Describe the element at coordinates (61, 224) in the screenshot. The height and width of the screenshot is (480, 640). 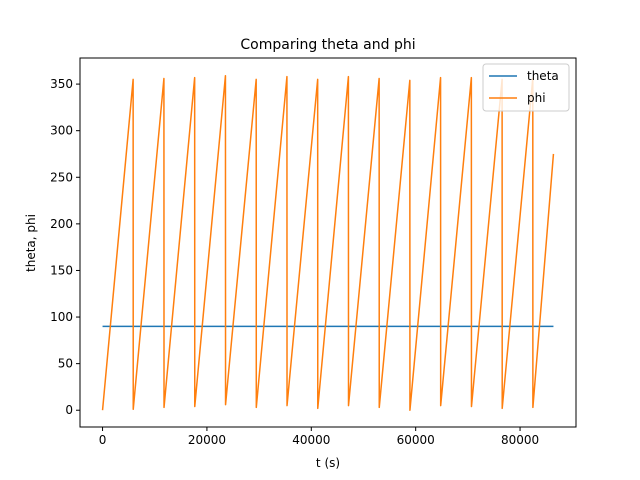
I see `y-tick-label: 200` at that location.